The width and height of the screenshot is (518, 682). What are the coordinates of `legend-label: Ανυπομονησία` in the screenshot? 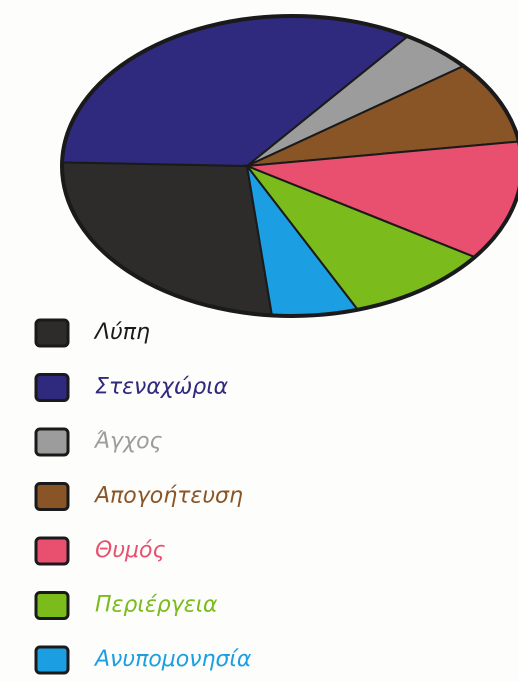 It's located at (172, 659).